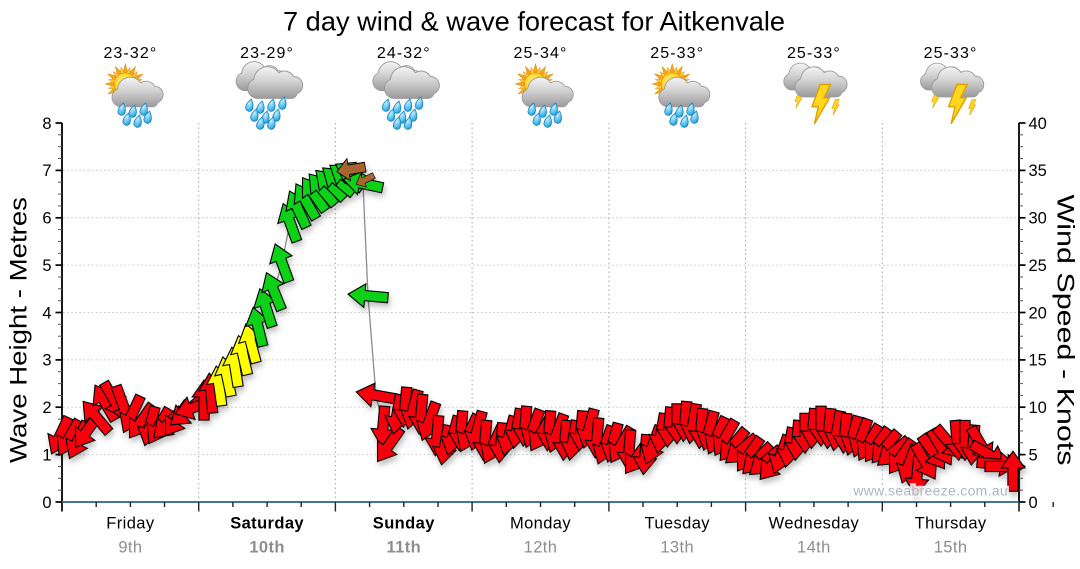 This screenshot has height=569, width=1080. What do you see at coordinates (46, 361) in the screenshot?
I see `svg-text: 3` at bounding box center [46, 361].